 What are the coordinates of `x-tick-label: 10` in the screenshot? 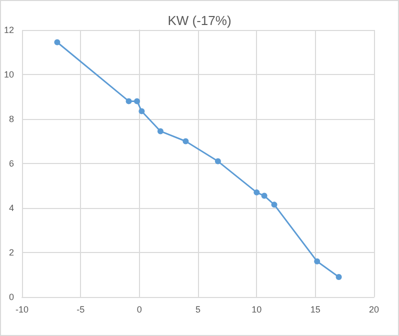 It's located at (257, 309).